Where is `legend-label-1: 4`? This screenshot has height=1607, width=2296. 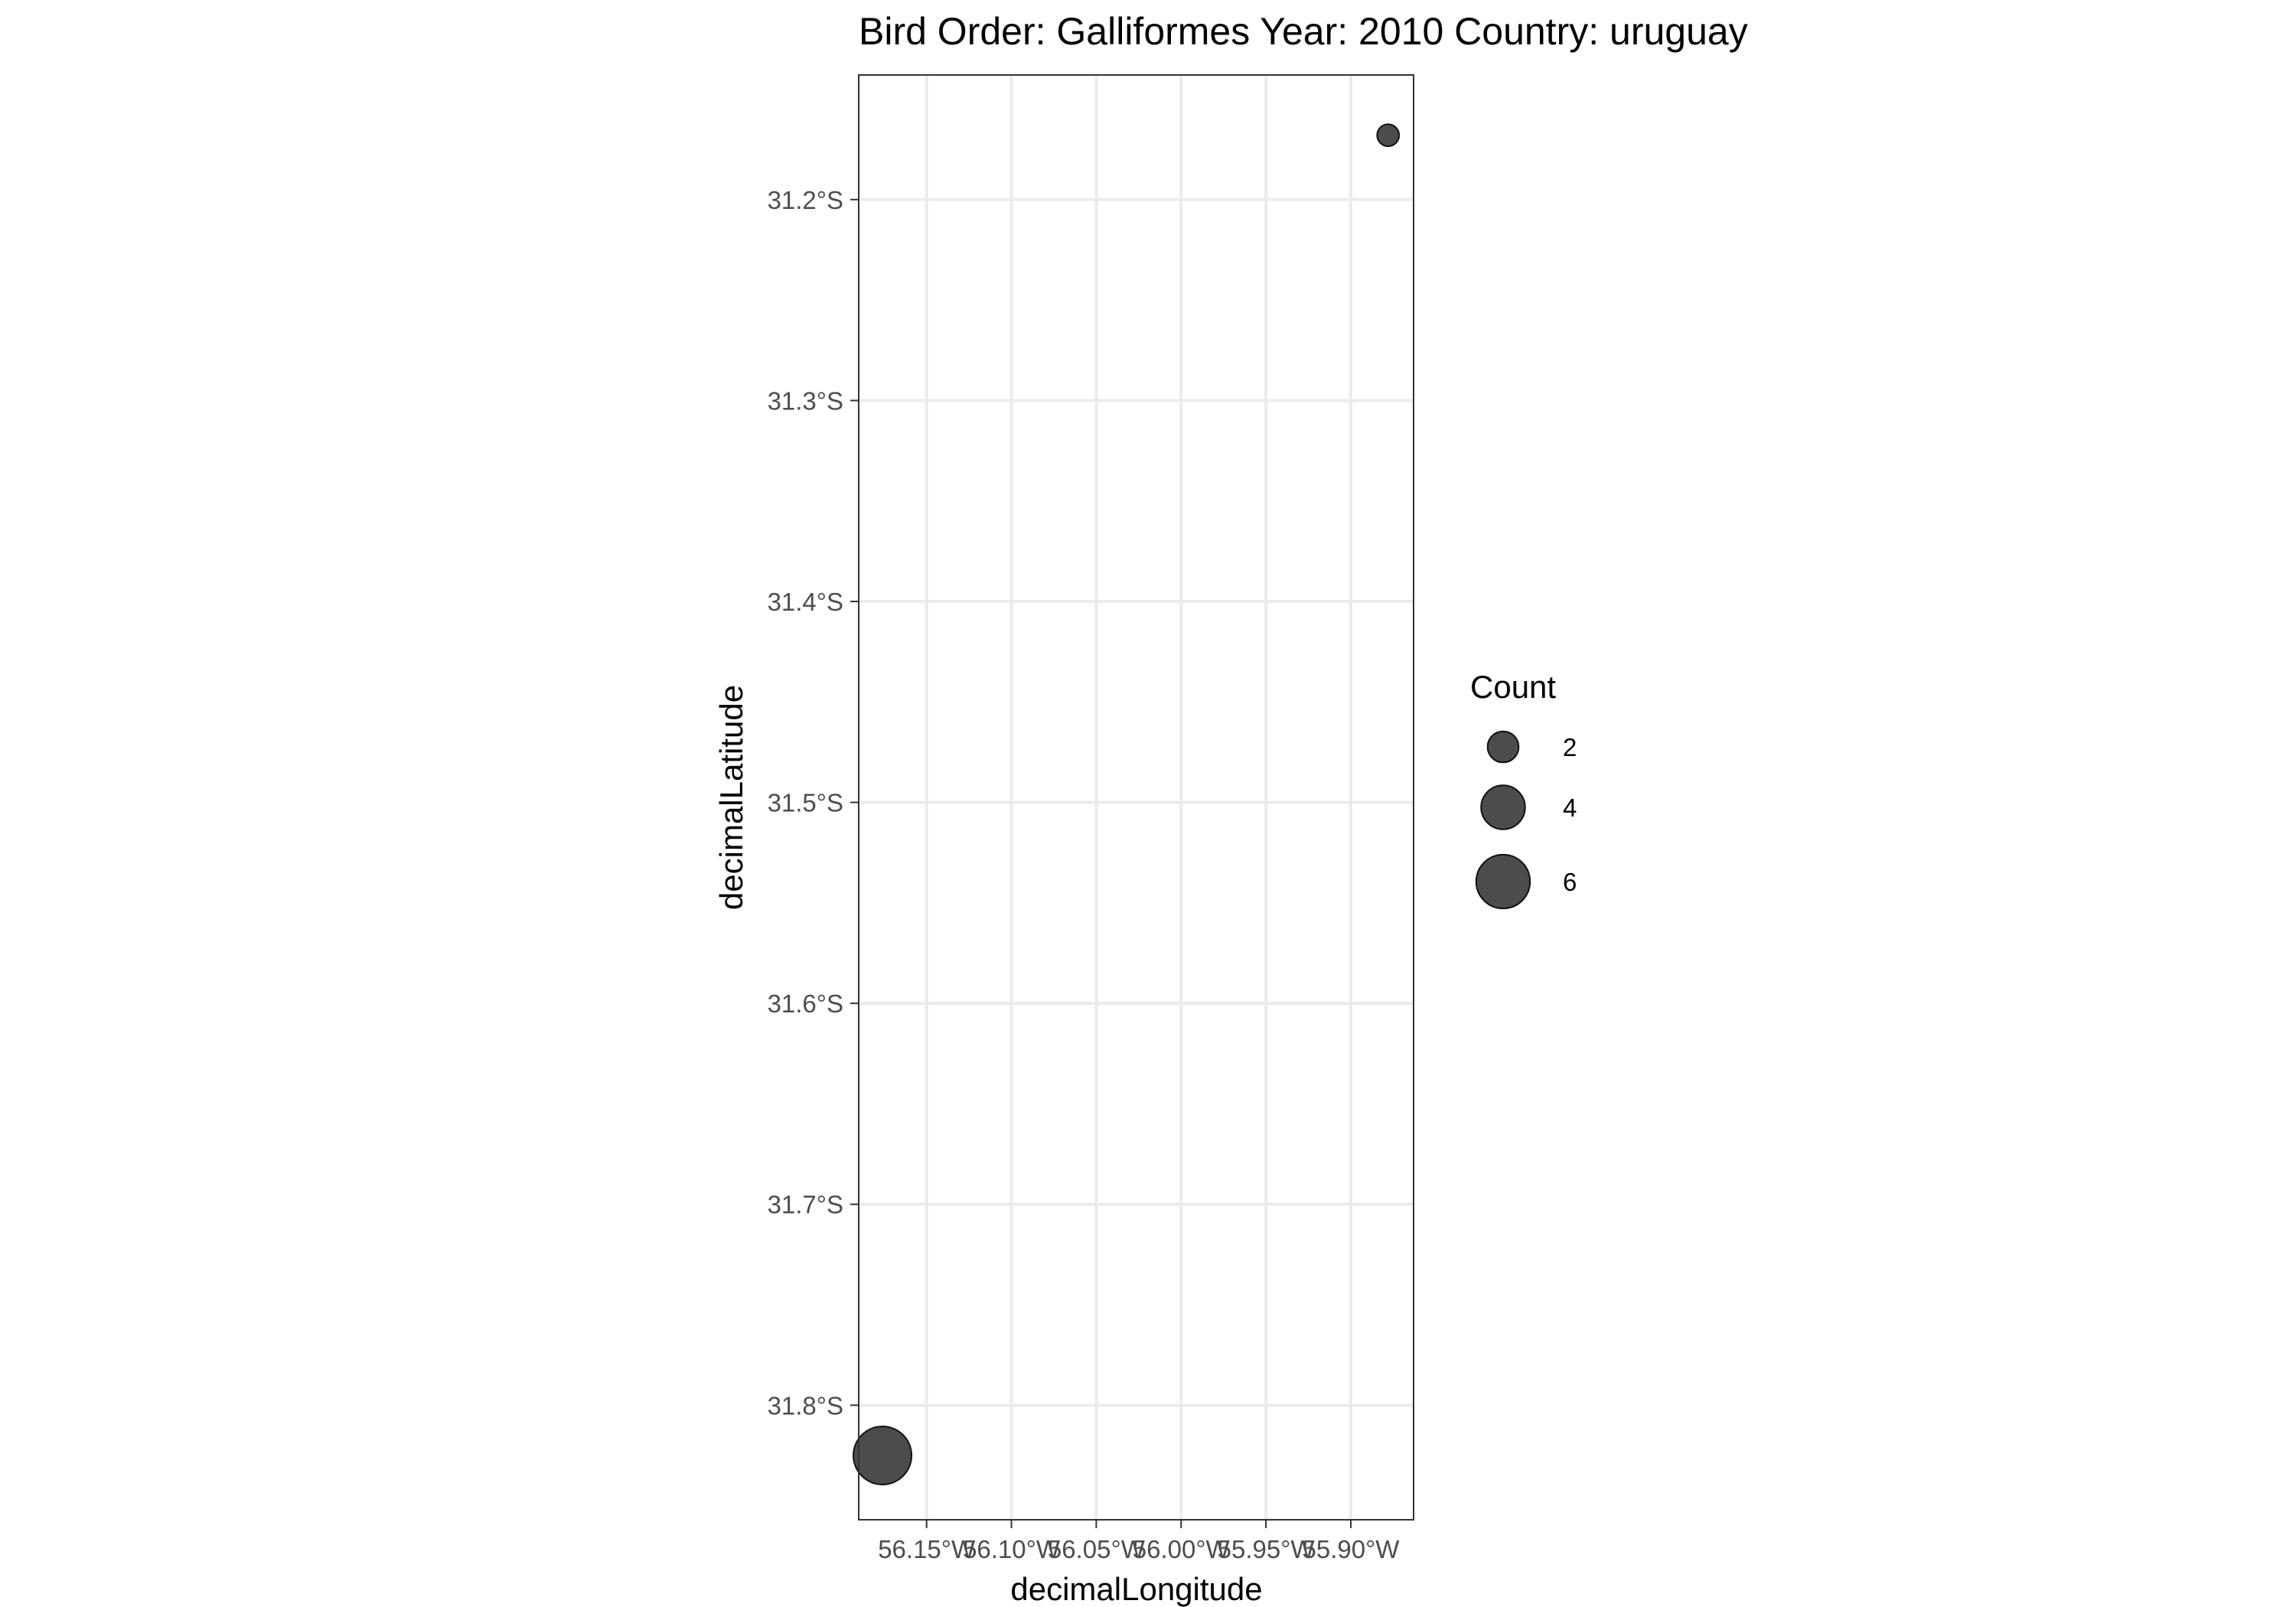 legend-label-1: 4 is located at coordinates (1570, 808).